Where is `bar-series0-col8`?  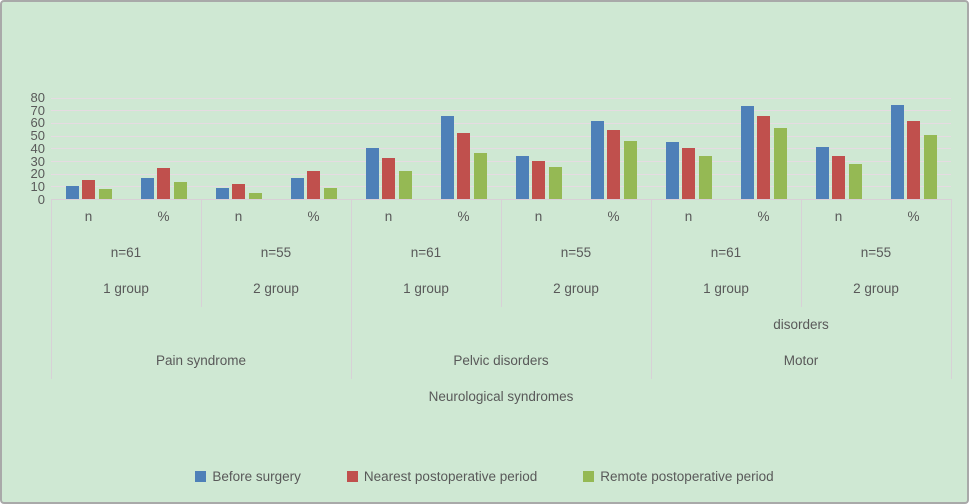
bar-series0-col8 is located at coordinates (672, 170).